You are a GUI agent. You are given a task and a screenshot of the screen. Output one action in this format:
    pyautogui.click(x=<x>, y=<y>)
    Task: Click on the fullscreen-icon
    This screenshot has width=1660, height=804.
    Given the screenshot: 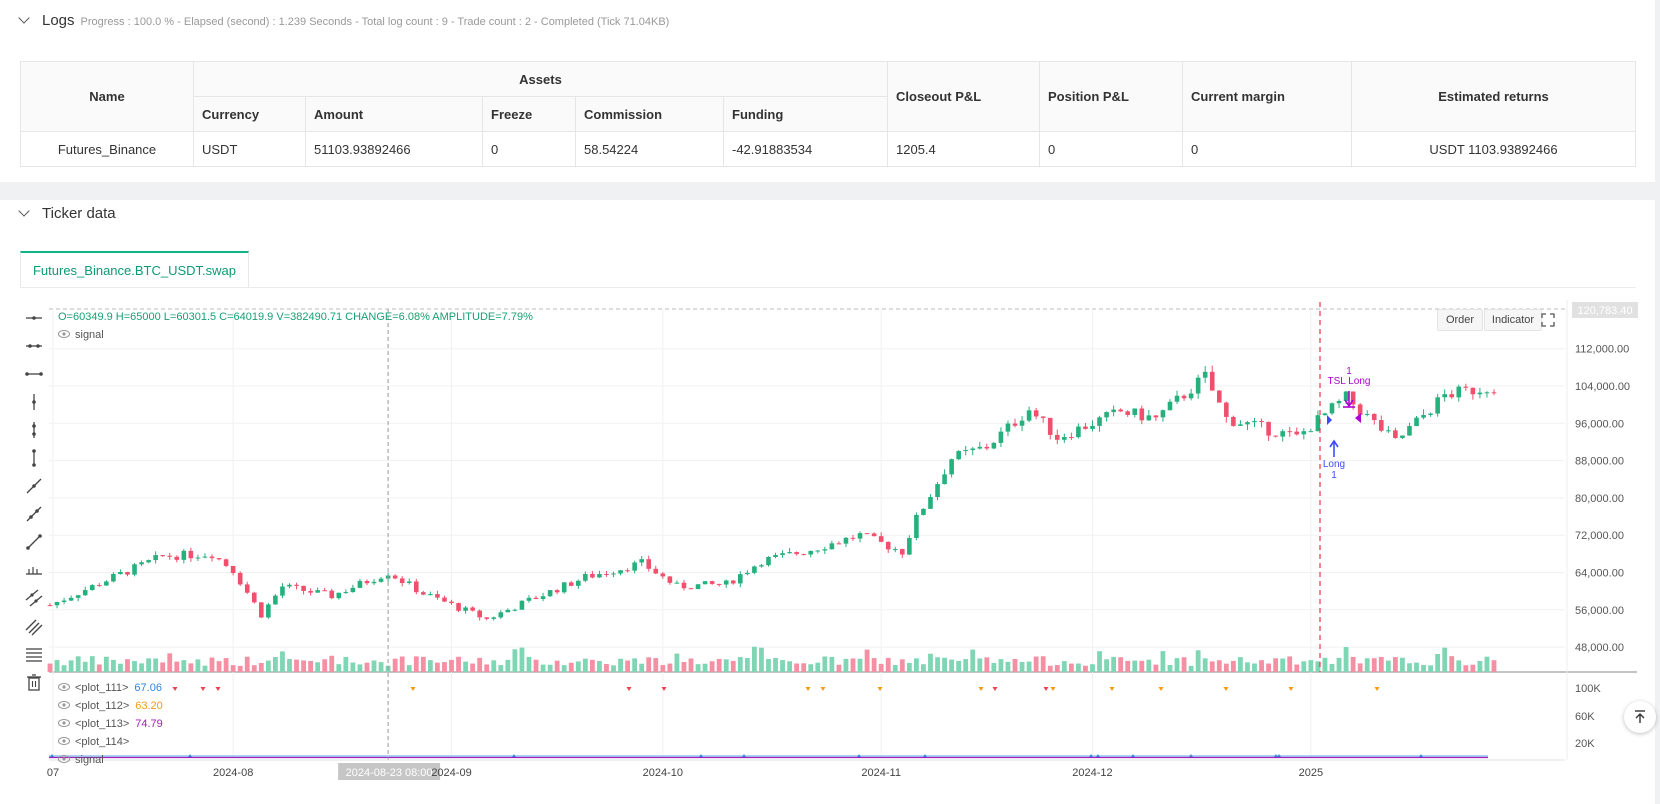 What is the action you would take?
    pyautogui.click(x=1548, y=320)
    